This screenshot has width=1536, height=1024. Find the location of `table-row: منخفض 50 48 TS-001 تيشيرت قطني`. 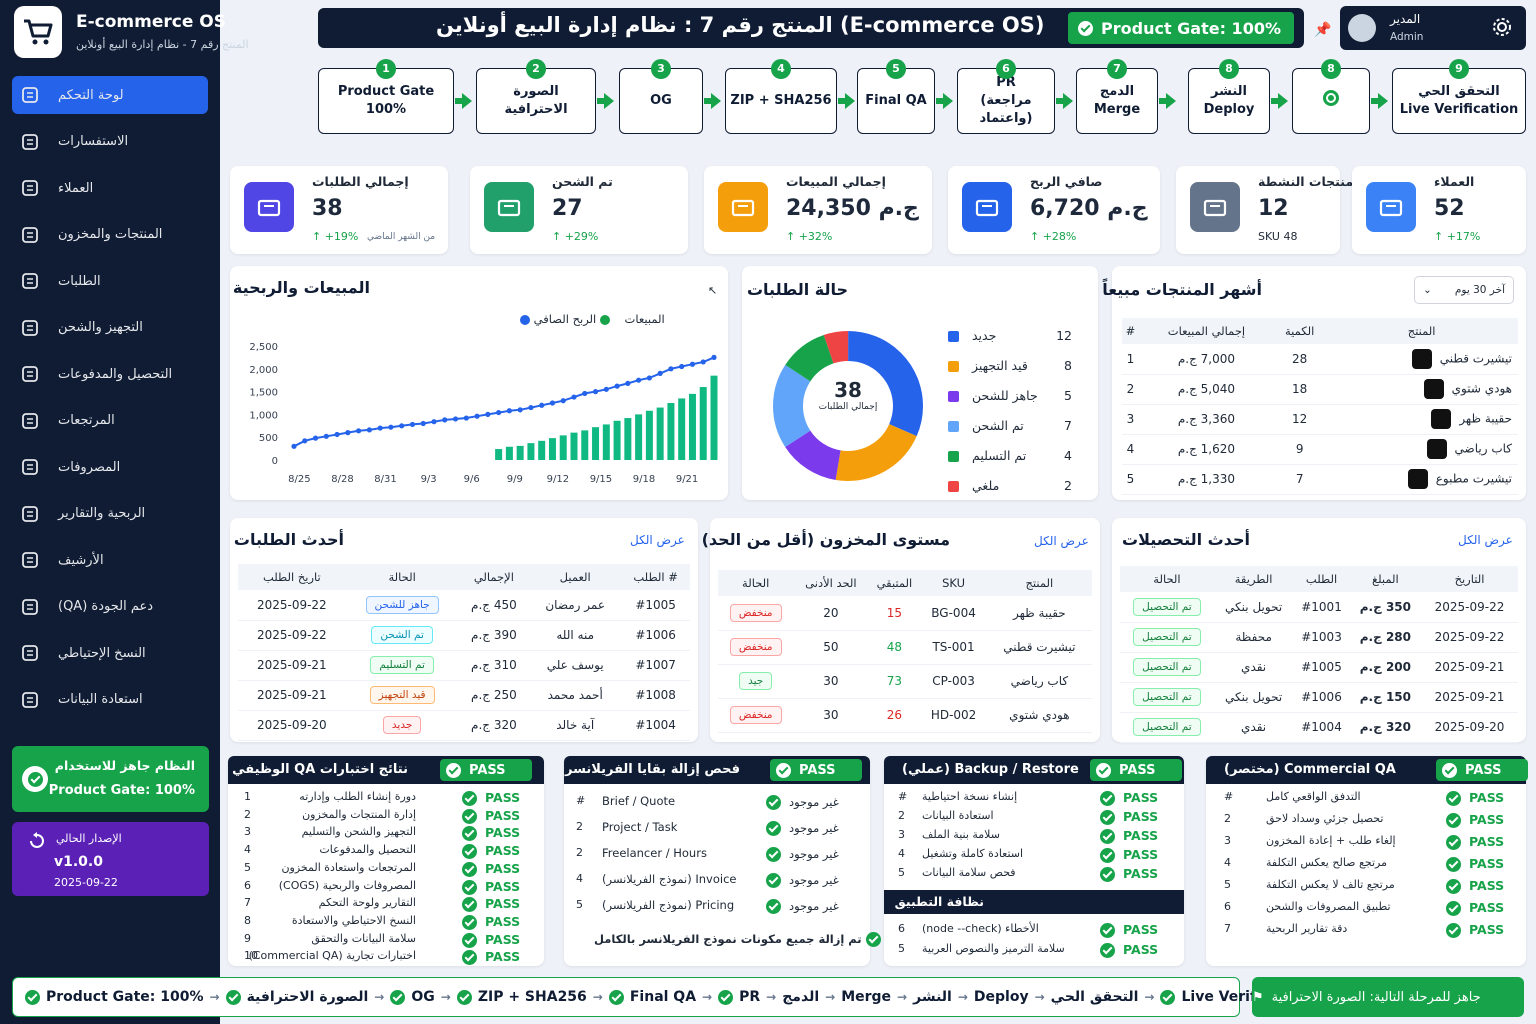

table-row: منخفض 50 48 TS-001 تيشيرت قطني is located at coordinates (905, 647).